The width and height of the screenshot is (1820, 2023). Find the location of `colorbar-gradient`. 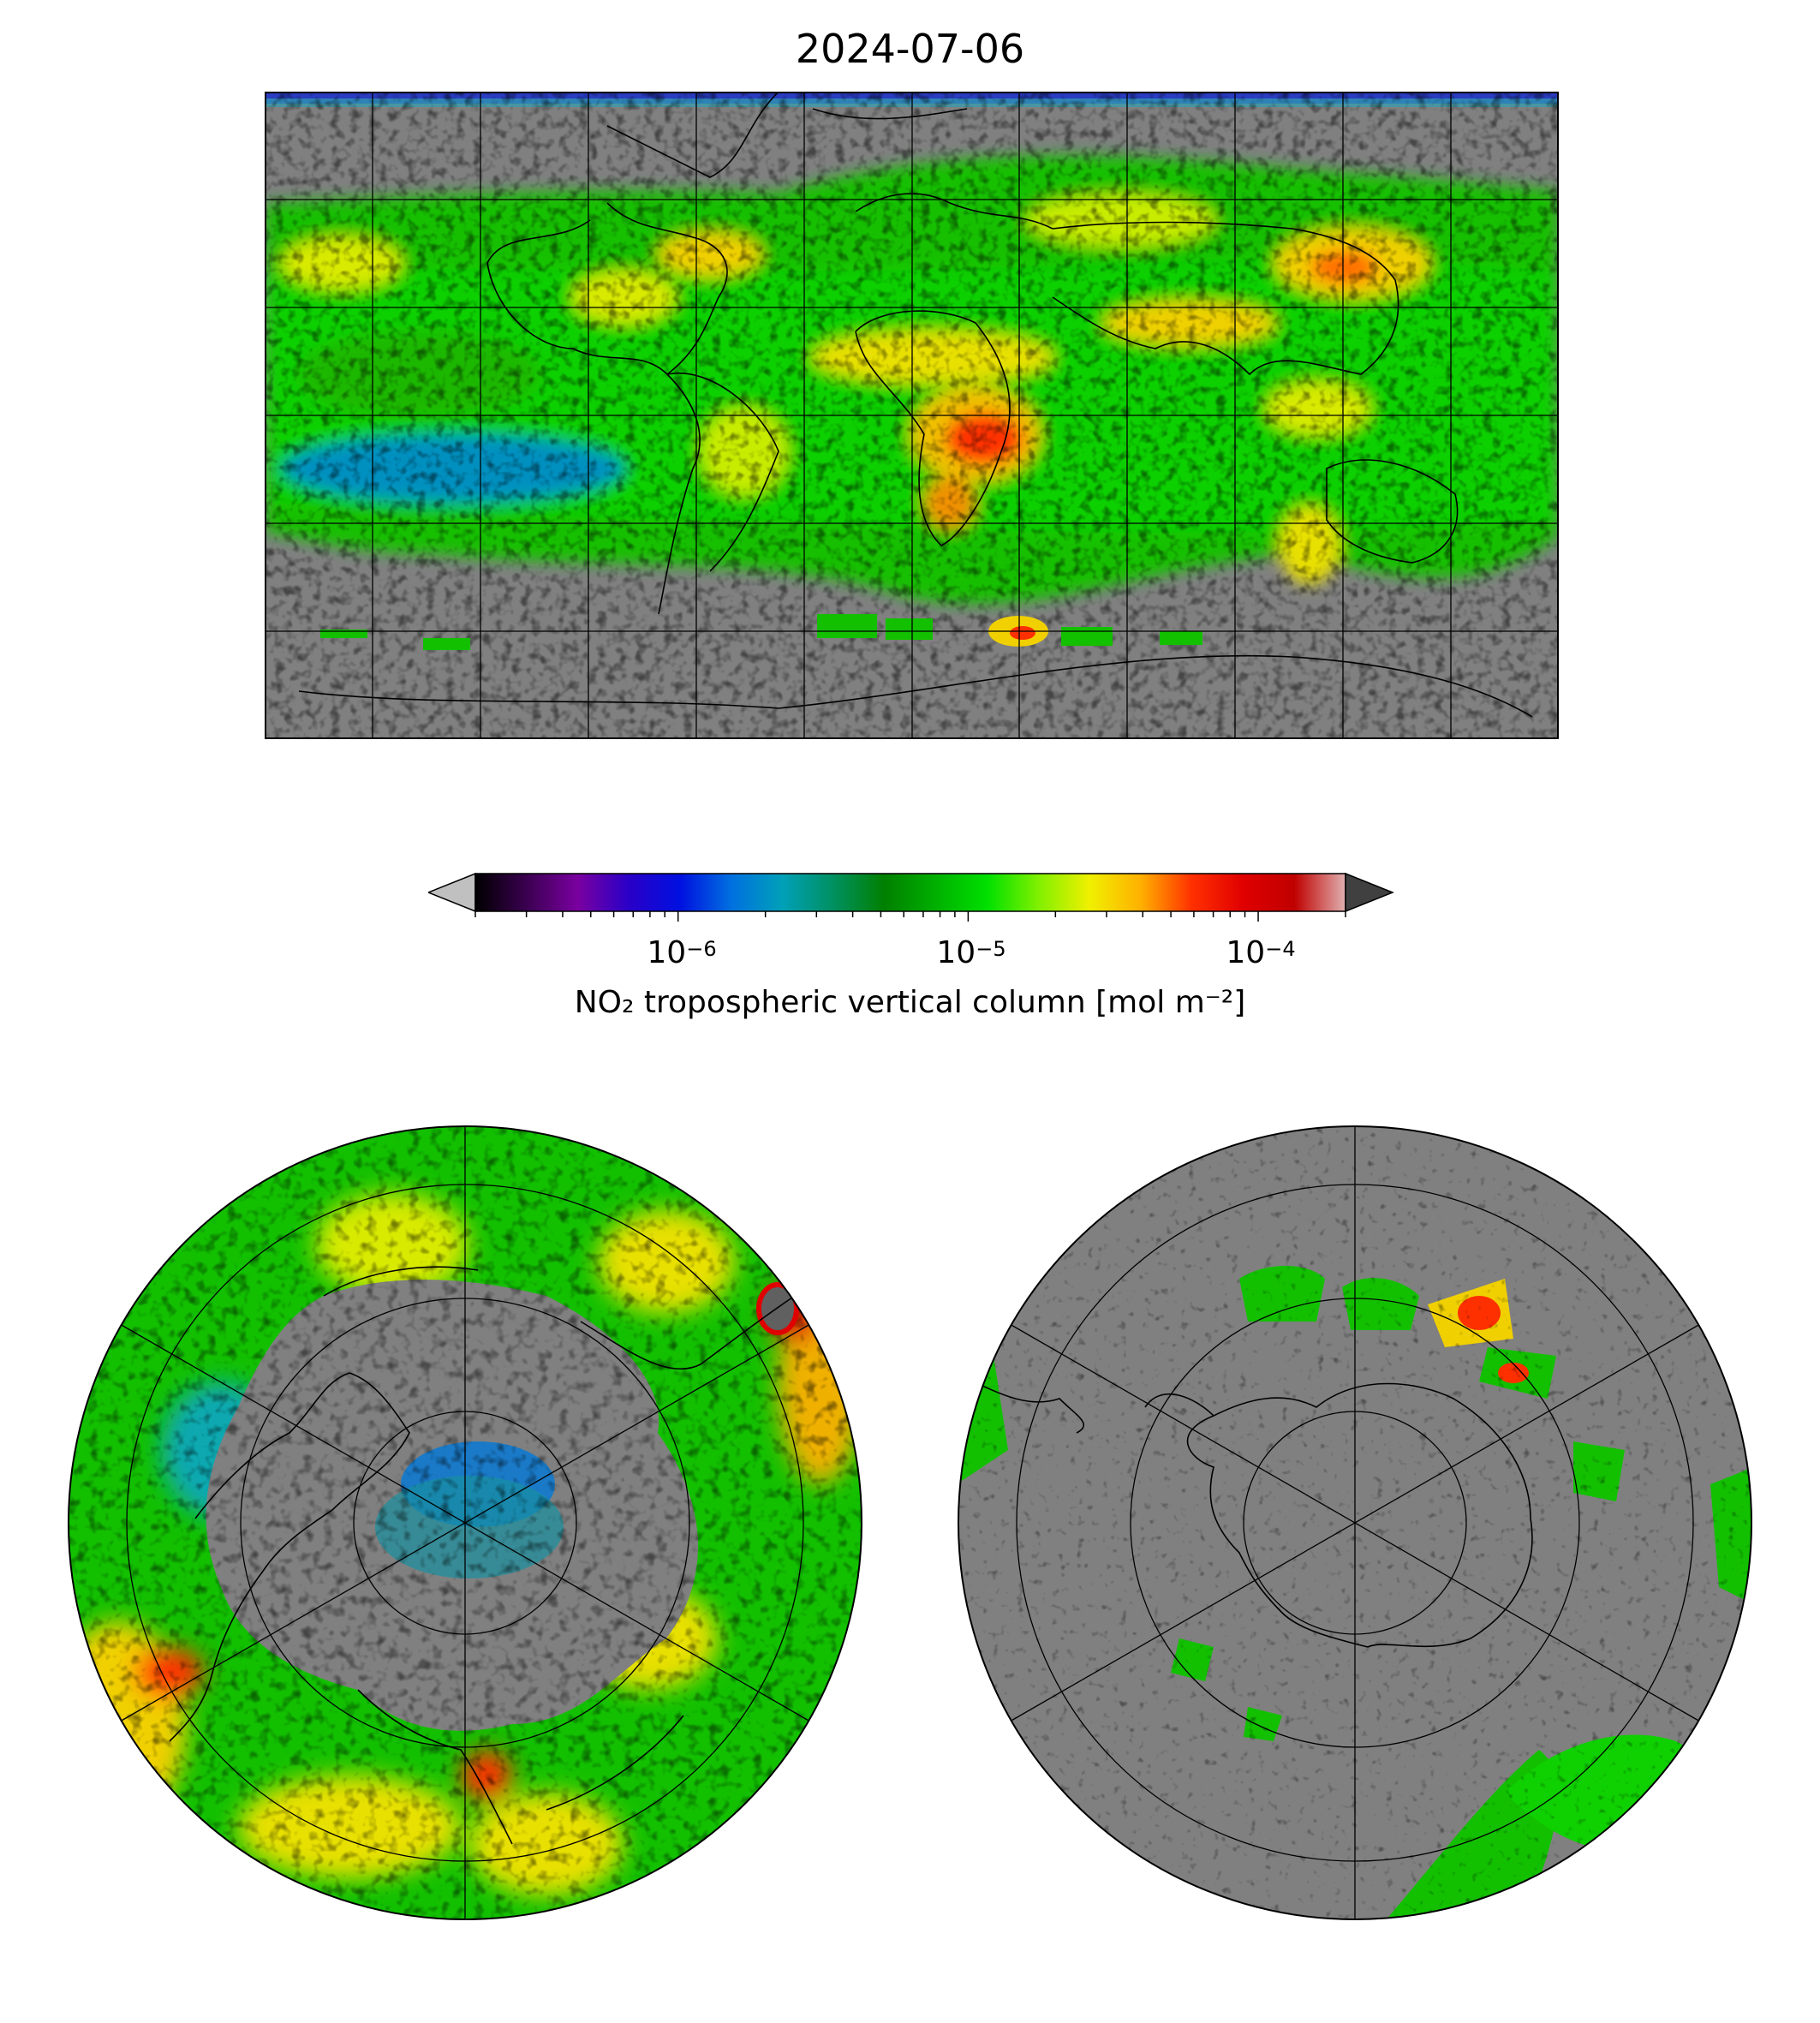

colorbar-gradient is located at coordinates (910, 892).